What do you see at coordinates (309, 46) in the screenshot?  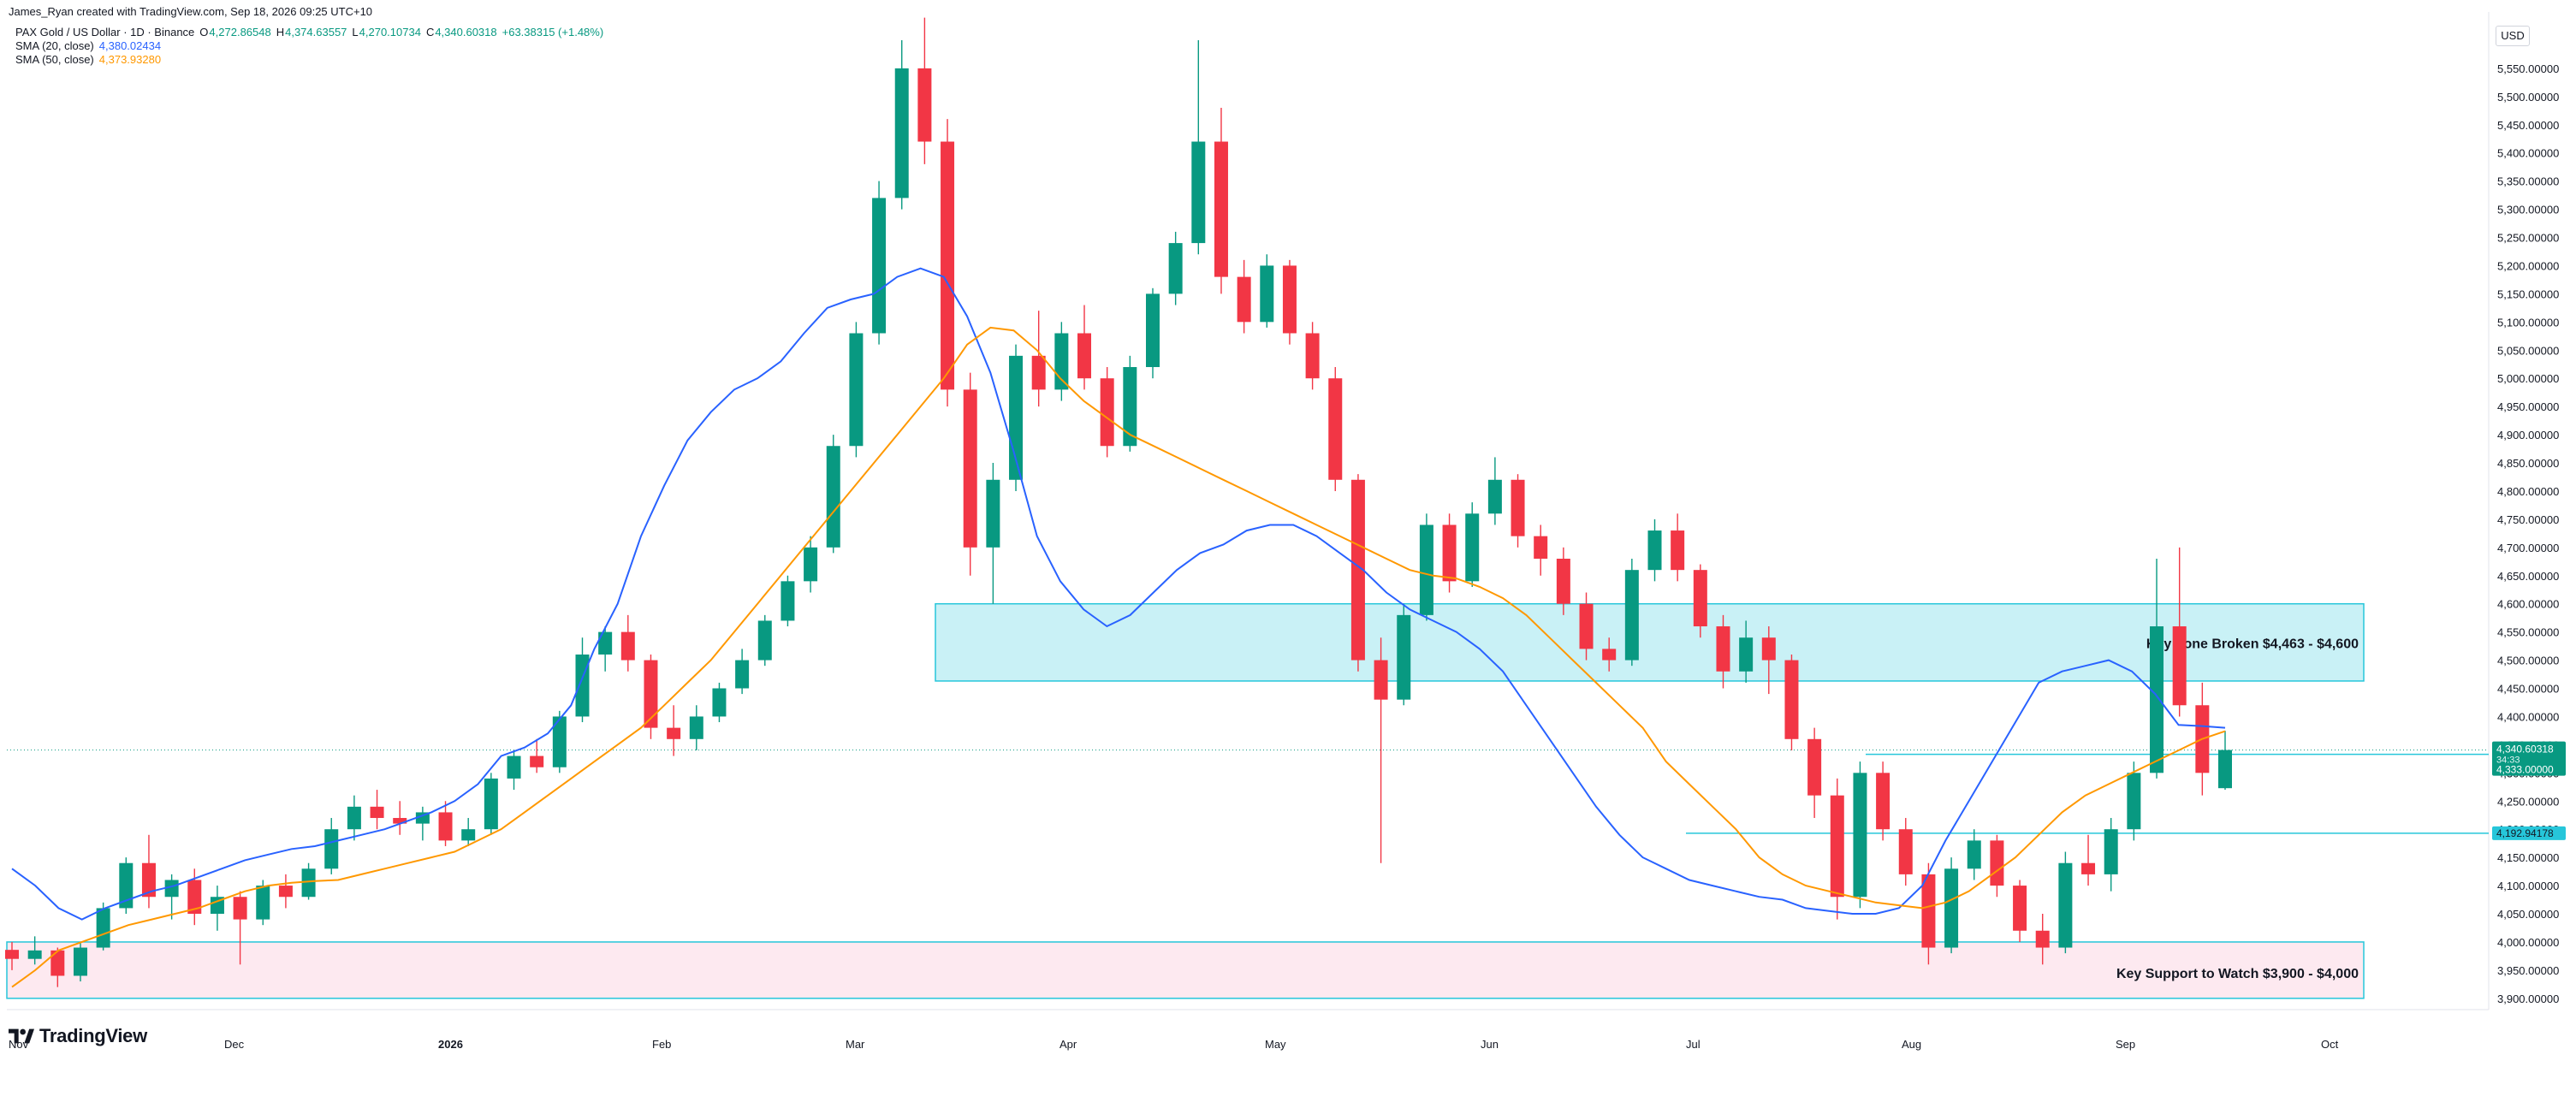 I see `sma20-legend-row: SMA (20, close) 4,380.02434` at bounding box center [309, 46].